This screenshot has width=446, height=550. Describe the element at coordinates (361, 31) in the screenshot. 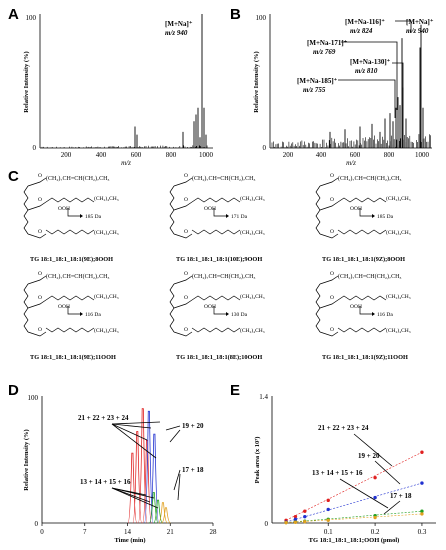

I see `mz-label: m/z 824` at that location.